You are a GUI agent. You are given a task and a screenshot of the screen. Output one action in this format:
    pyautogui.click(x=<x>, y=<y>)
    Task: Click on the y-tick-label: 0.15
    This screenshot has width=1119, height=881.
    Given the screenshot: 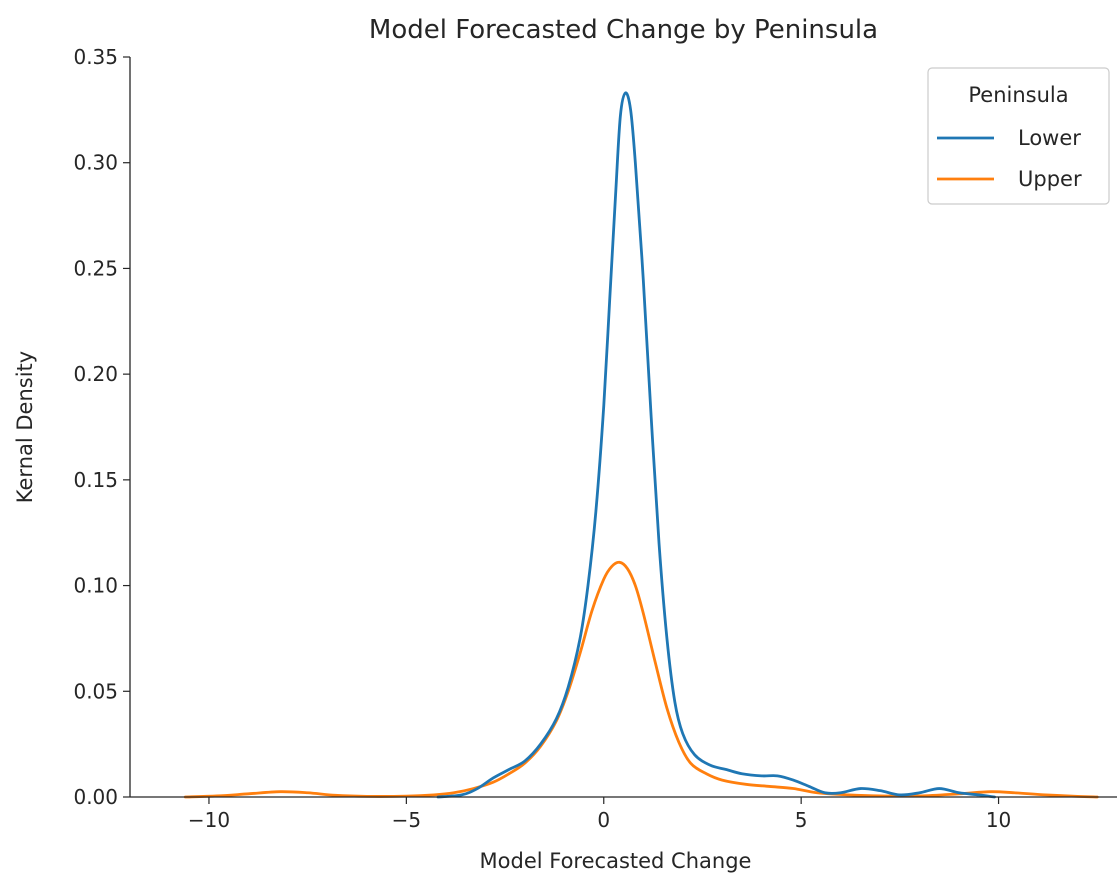 What is the action you would take?
    pyautogui.click(x=95, y=480)
    